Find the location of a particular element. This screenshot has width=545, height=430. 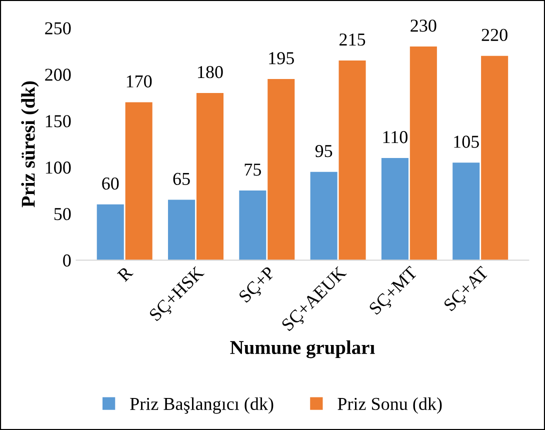

legend-label: Priz Sonu (dk) is located at coordinates (390, 405).